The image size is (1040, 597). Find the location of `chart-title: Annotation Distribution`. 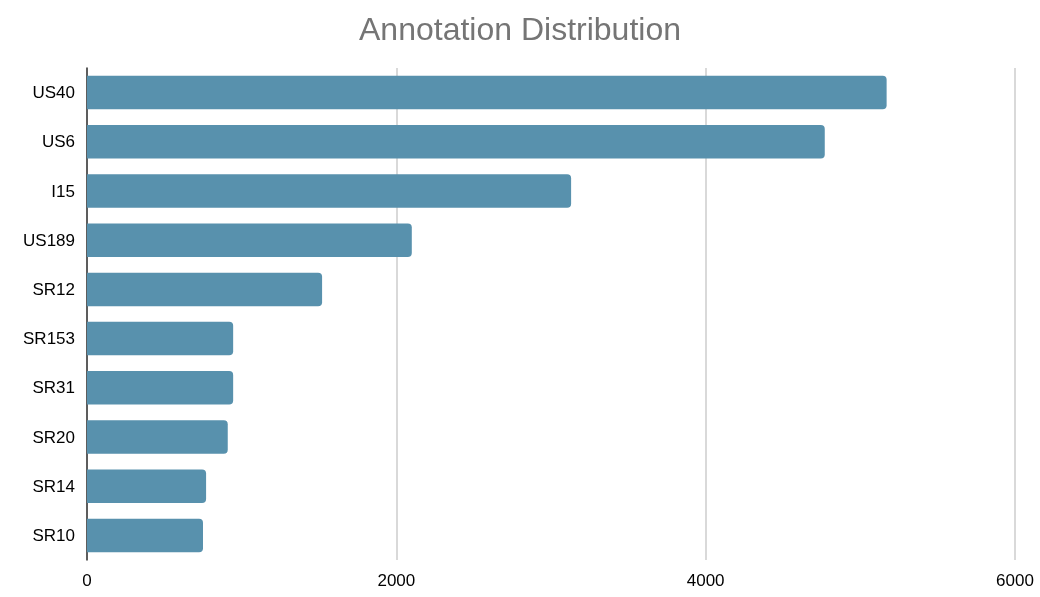

chart-title: Annotation Distribution is located at coordinates (520, 29).